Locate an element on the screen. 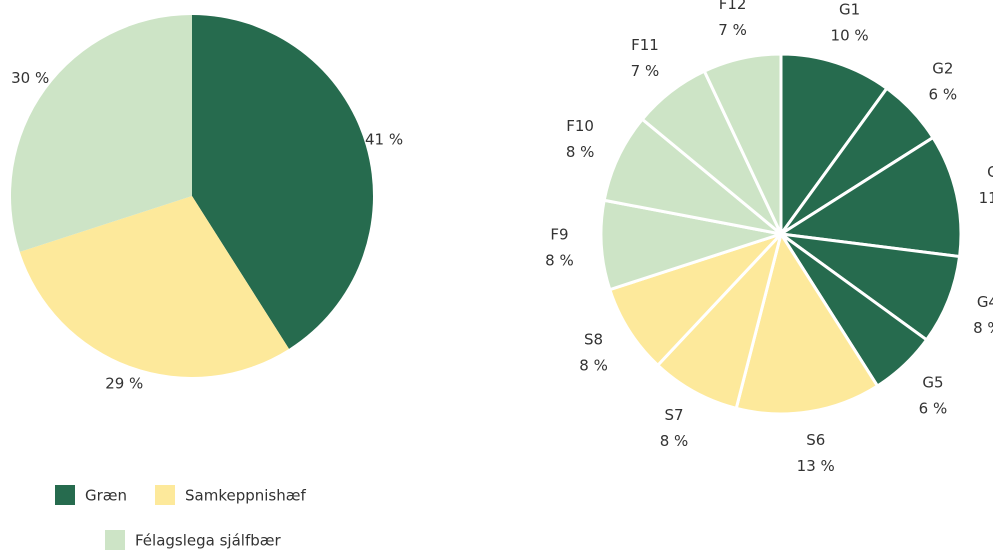  slice-label: F9 is located at coordinates (559, 234).